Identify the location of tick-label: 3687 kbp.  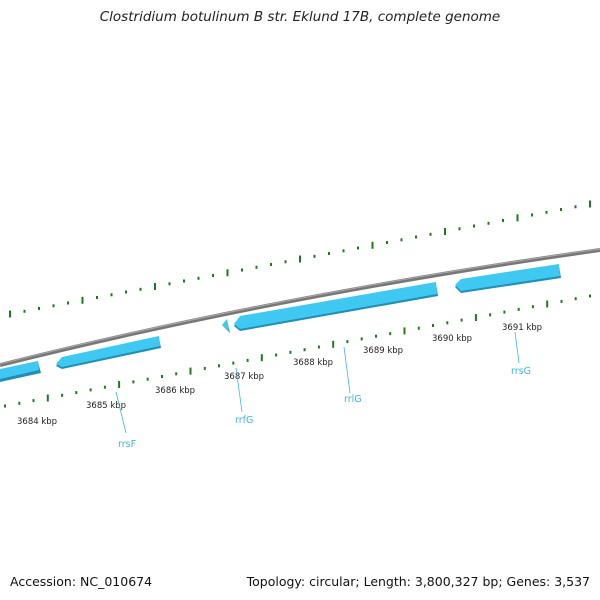
(244, 377).